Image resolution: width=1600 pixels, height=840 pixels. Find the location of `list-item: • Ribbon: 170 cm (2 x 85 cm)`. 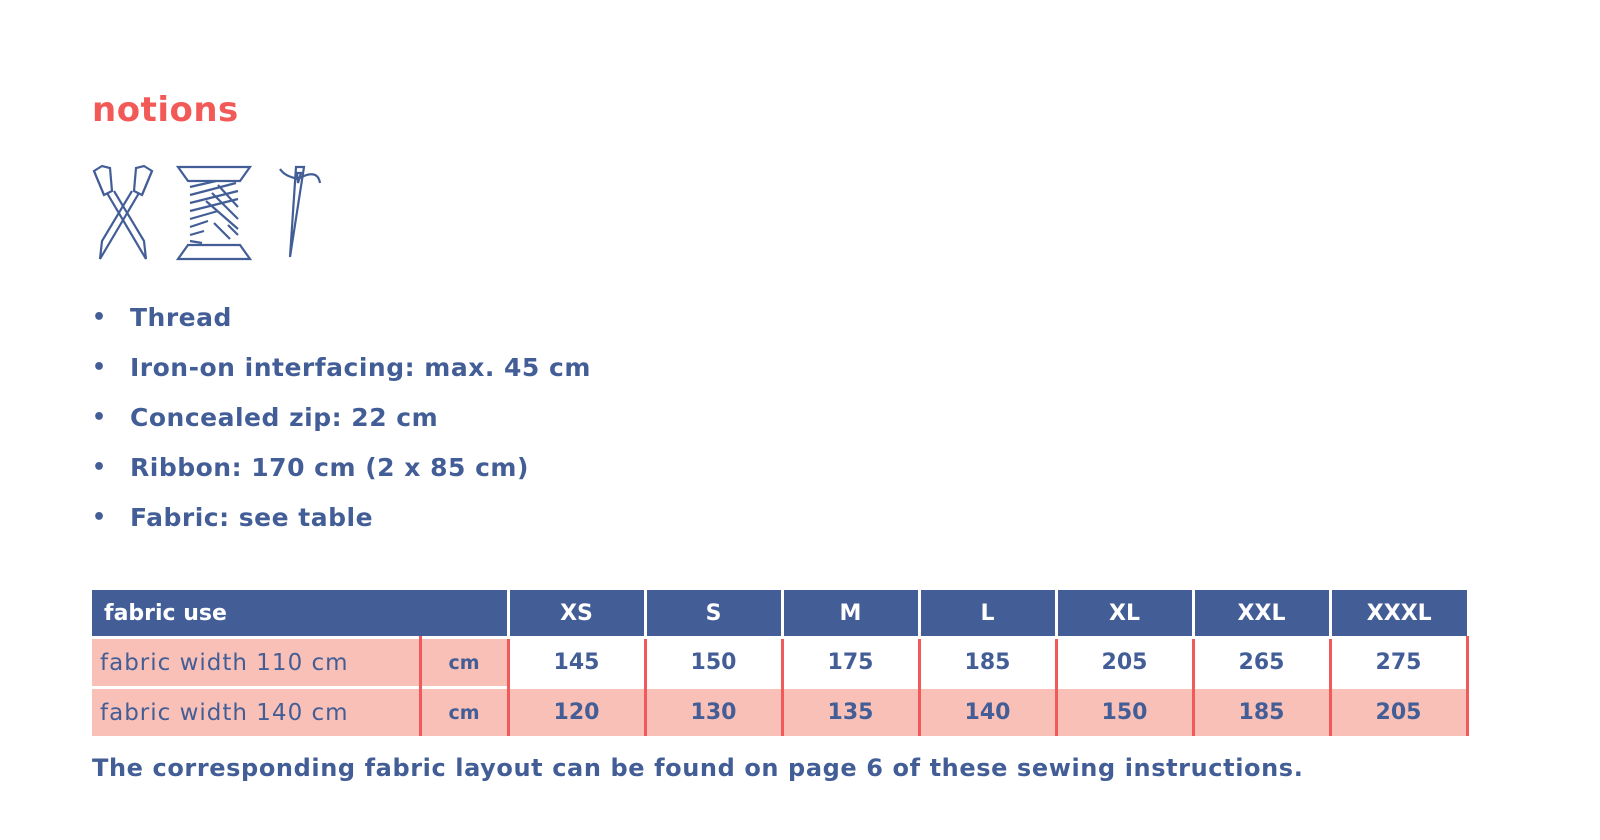

list-item: • Ribbon: 170 cm (2 x 85 cm) is located at coordinates (310, 467).